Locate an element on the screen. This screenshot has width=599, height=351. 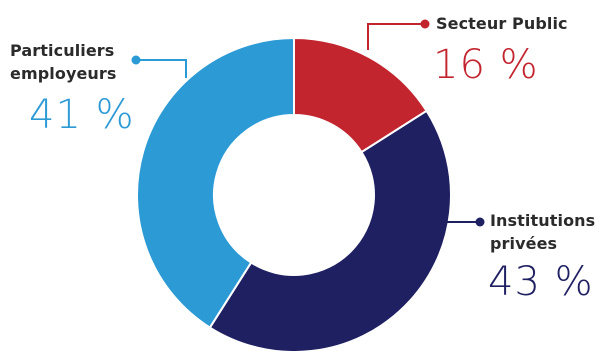
slice-label-institutions-line2: privées is located at coordinates (524, 243).